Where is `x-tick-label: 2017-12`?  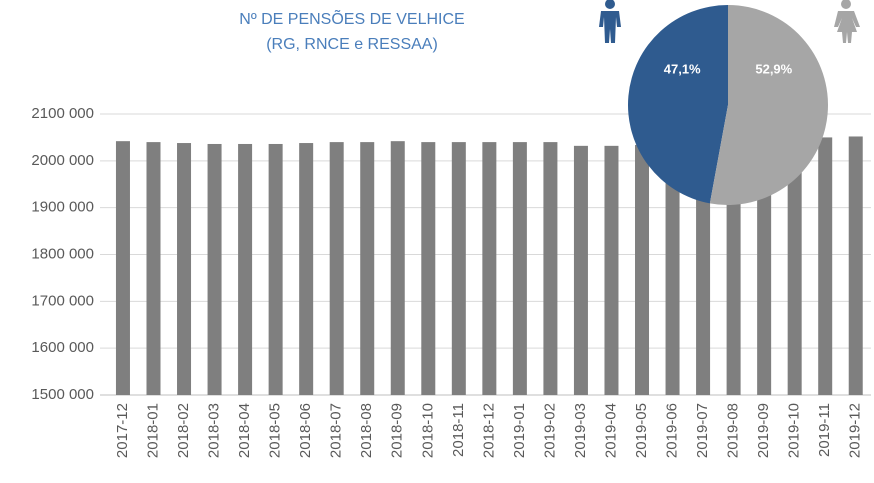
x-tick-label: 2017-12 is located at coordinates (122, 430).